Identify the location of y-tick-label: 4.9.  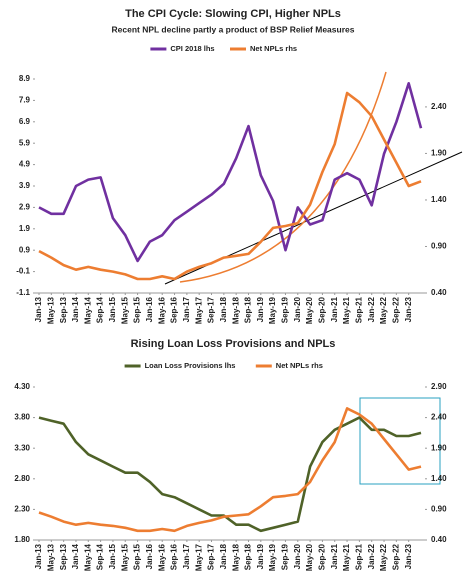
(25, 164).